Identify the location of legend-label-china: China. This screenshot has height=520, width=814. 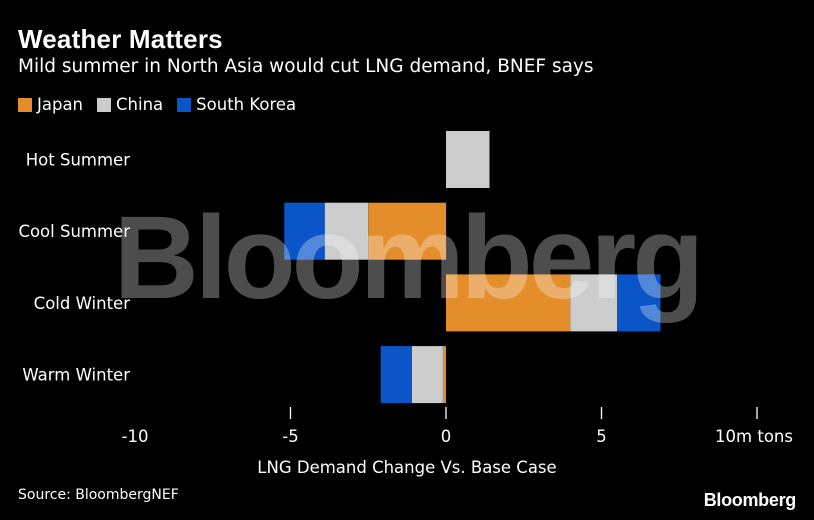
(140, 104).